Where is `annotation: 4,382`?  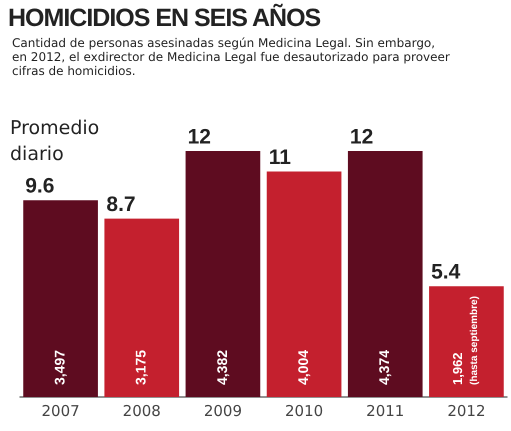 annotation: 4,382 is located at coordinates (222, 367).